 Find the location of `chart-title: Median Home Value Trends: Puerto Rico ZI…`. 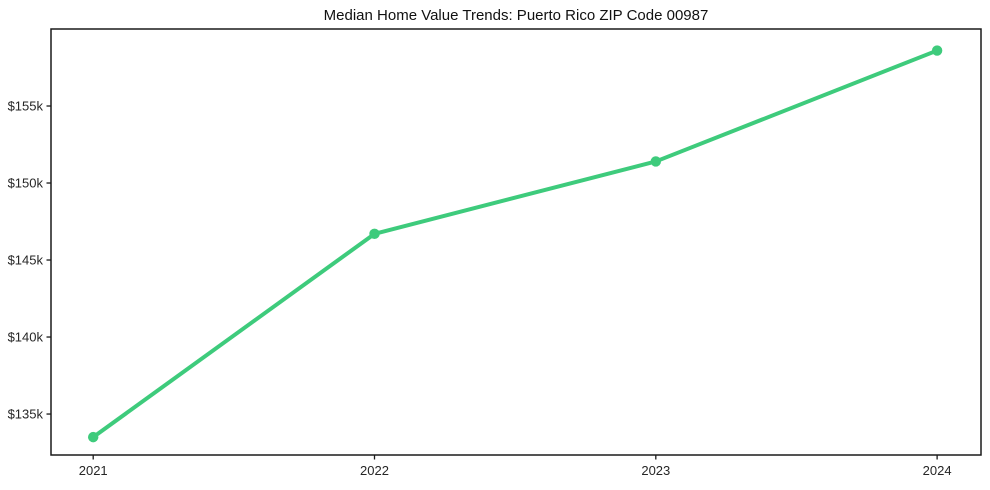

chart-title: Median Home Value Trends: Puerto Rico ZI… is located at coordinates (516, 15).